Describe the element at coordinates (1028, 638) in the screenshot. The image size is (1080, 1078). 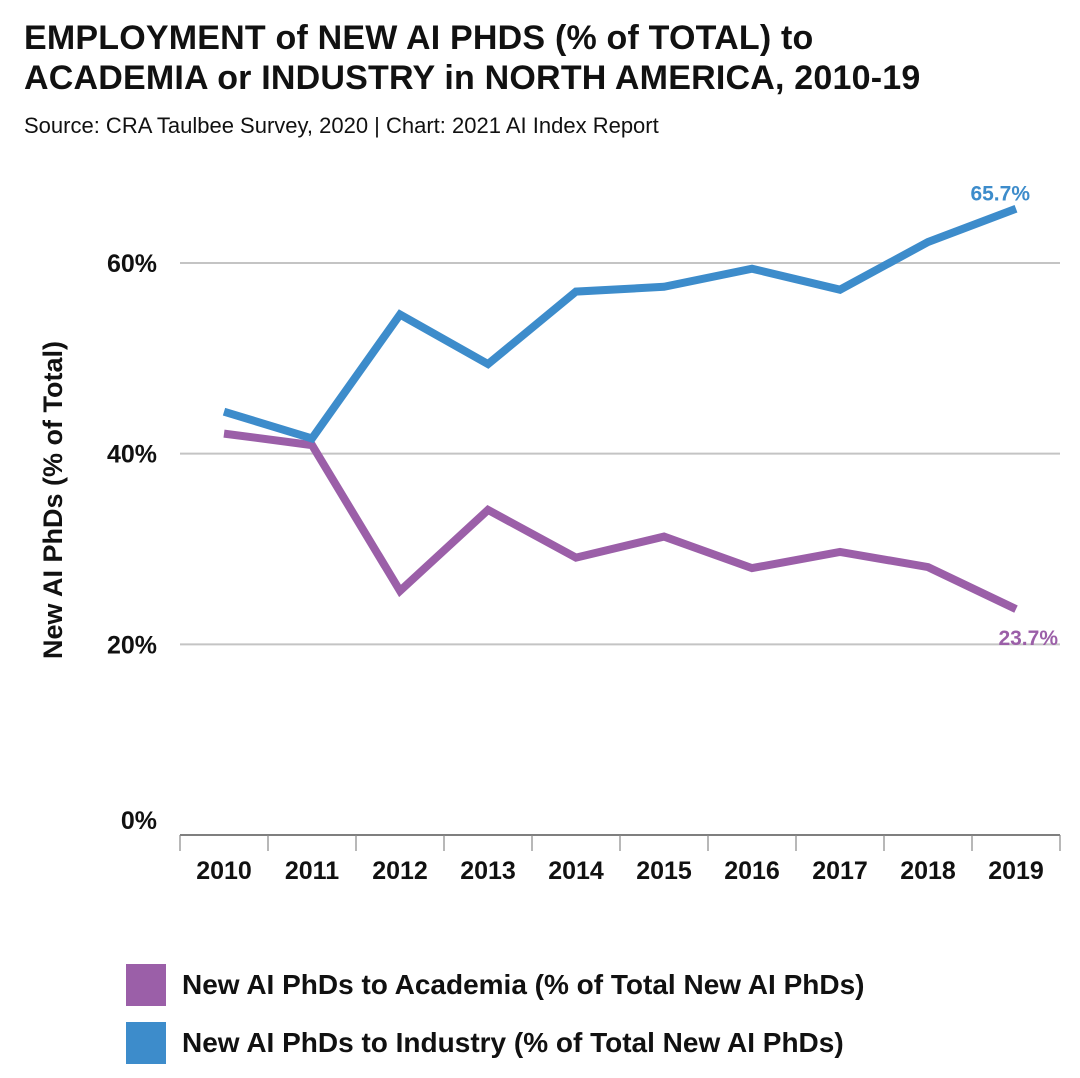
I see `end-label-academia: 23.7%` at that location.